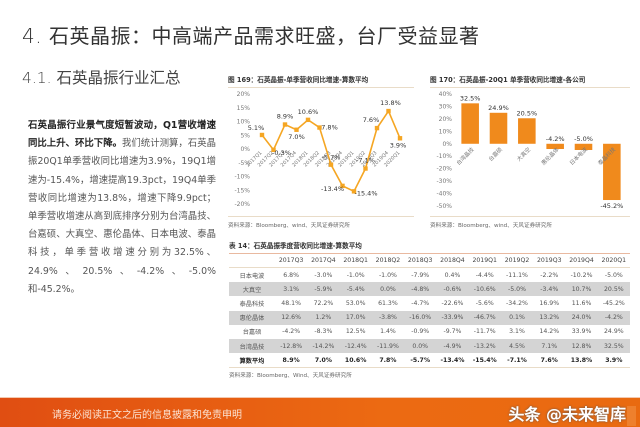 Image resolution: width=640 pixels, height=427 pixels. I want to click on data-label: 10.6%, so click(308, 112).